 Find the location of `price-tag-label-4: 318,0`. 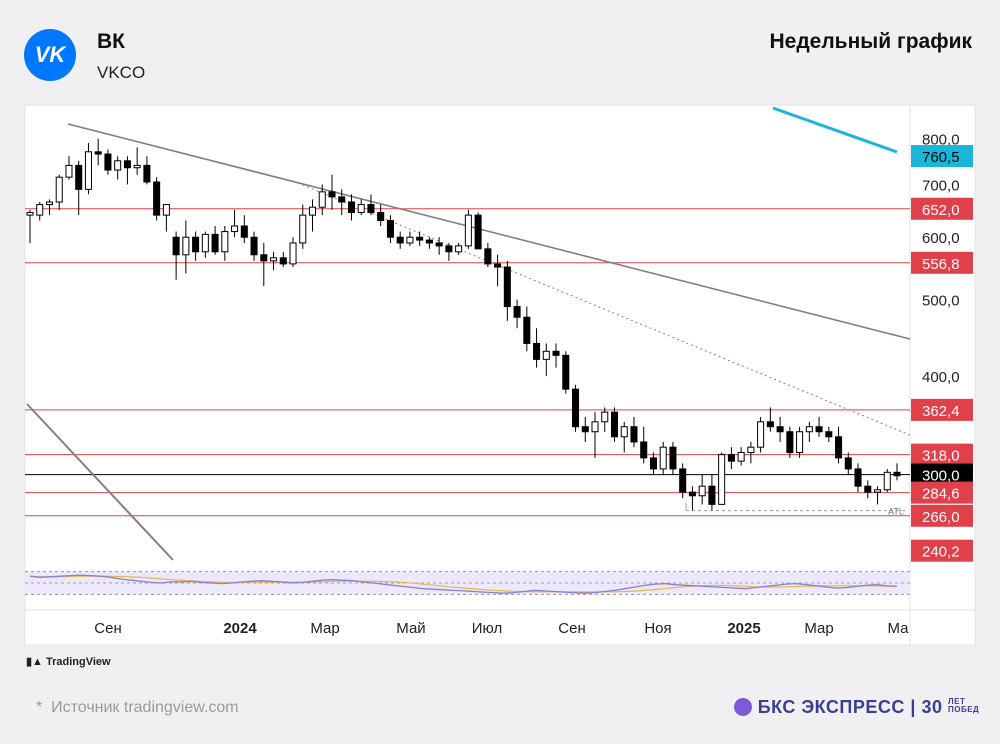

price-tag-label-4: 318,0 is located at coordinates (941, 456).